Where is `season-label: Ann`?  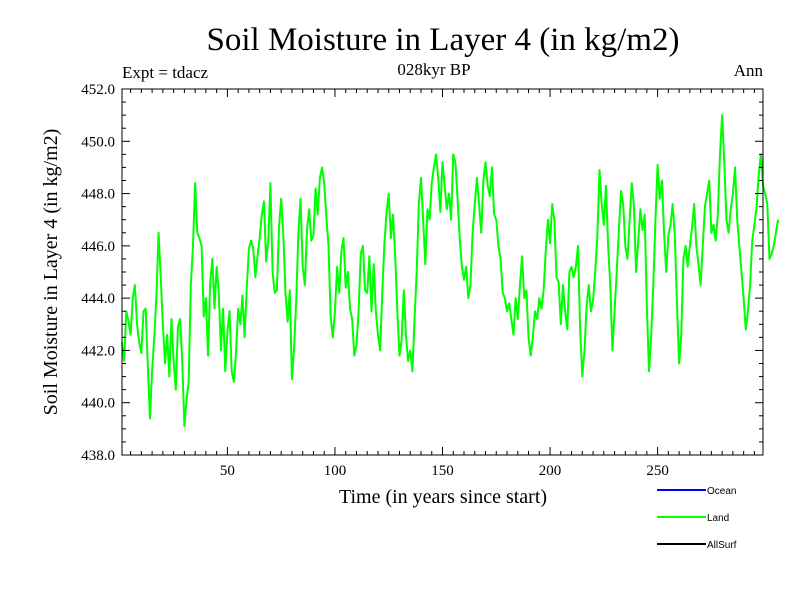
season-label: Ann is located at coordinates (749, 70).